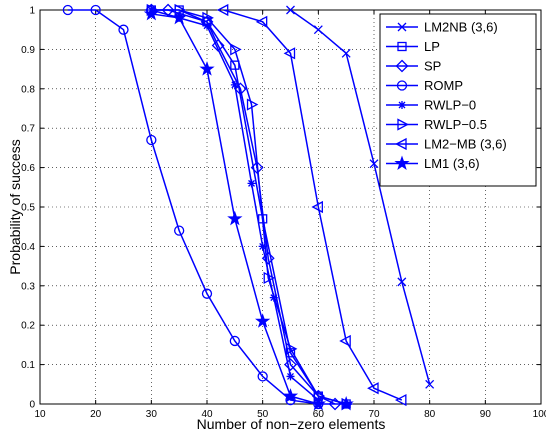 The image size is (546, 438). Describe the element at coordinates (486, 414) in the screenshot. I see `x-tick-label: 90` at that location.